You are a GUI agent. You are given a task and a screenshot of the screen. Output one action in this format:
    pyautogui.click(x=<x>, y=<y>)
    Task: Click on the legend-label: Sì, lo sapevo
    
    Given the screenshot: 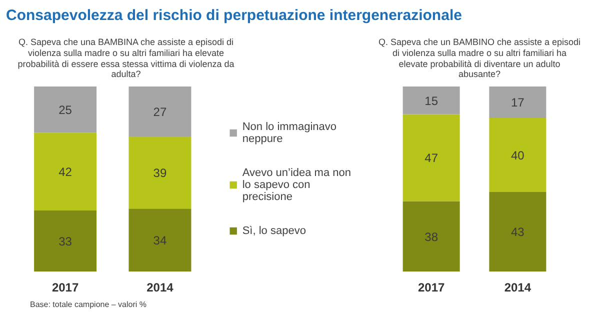 What is the action you would take?
    pyautogui.click(x=274, y=230)
    